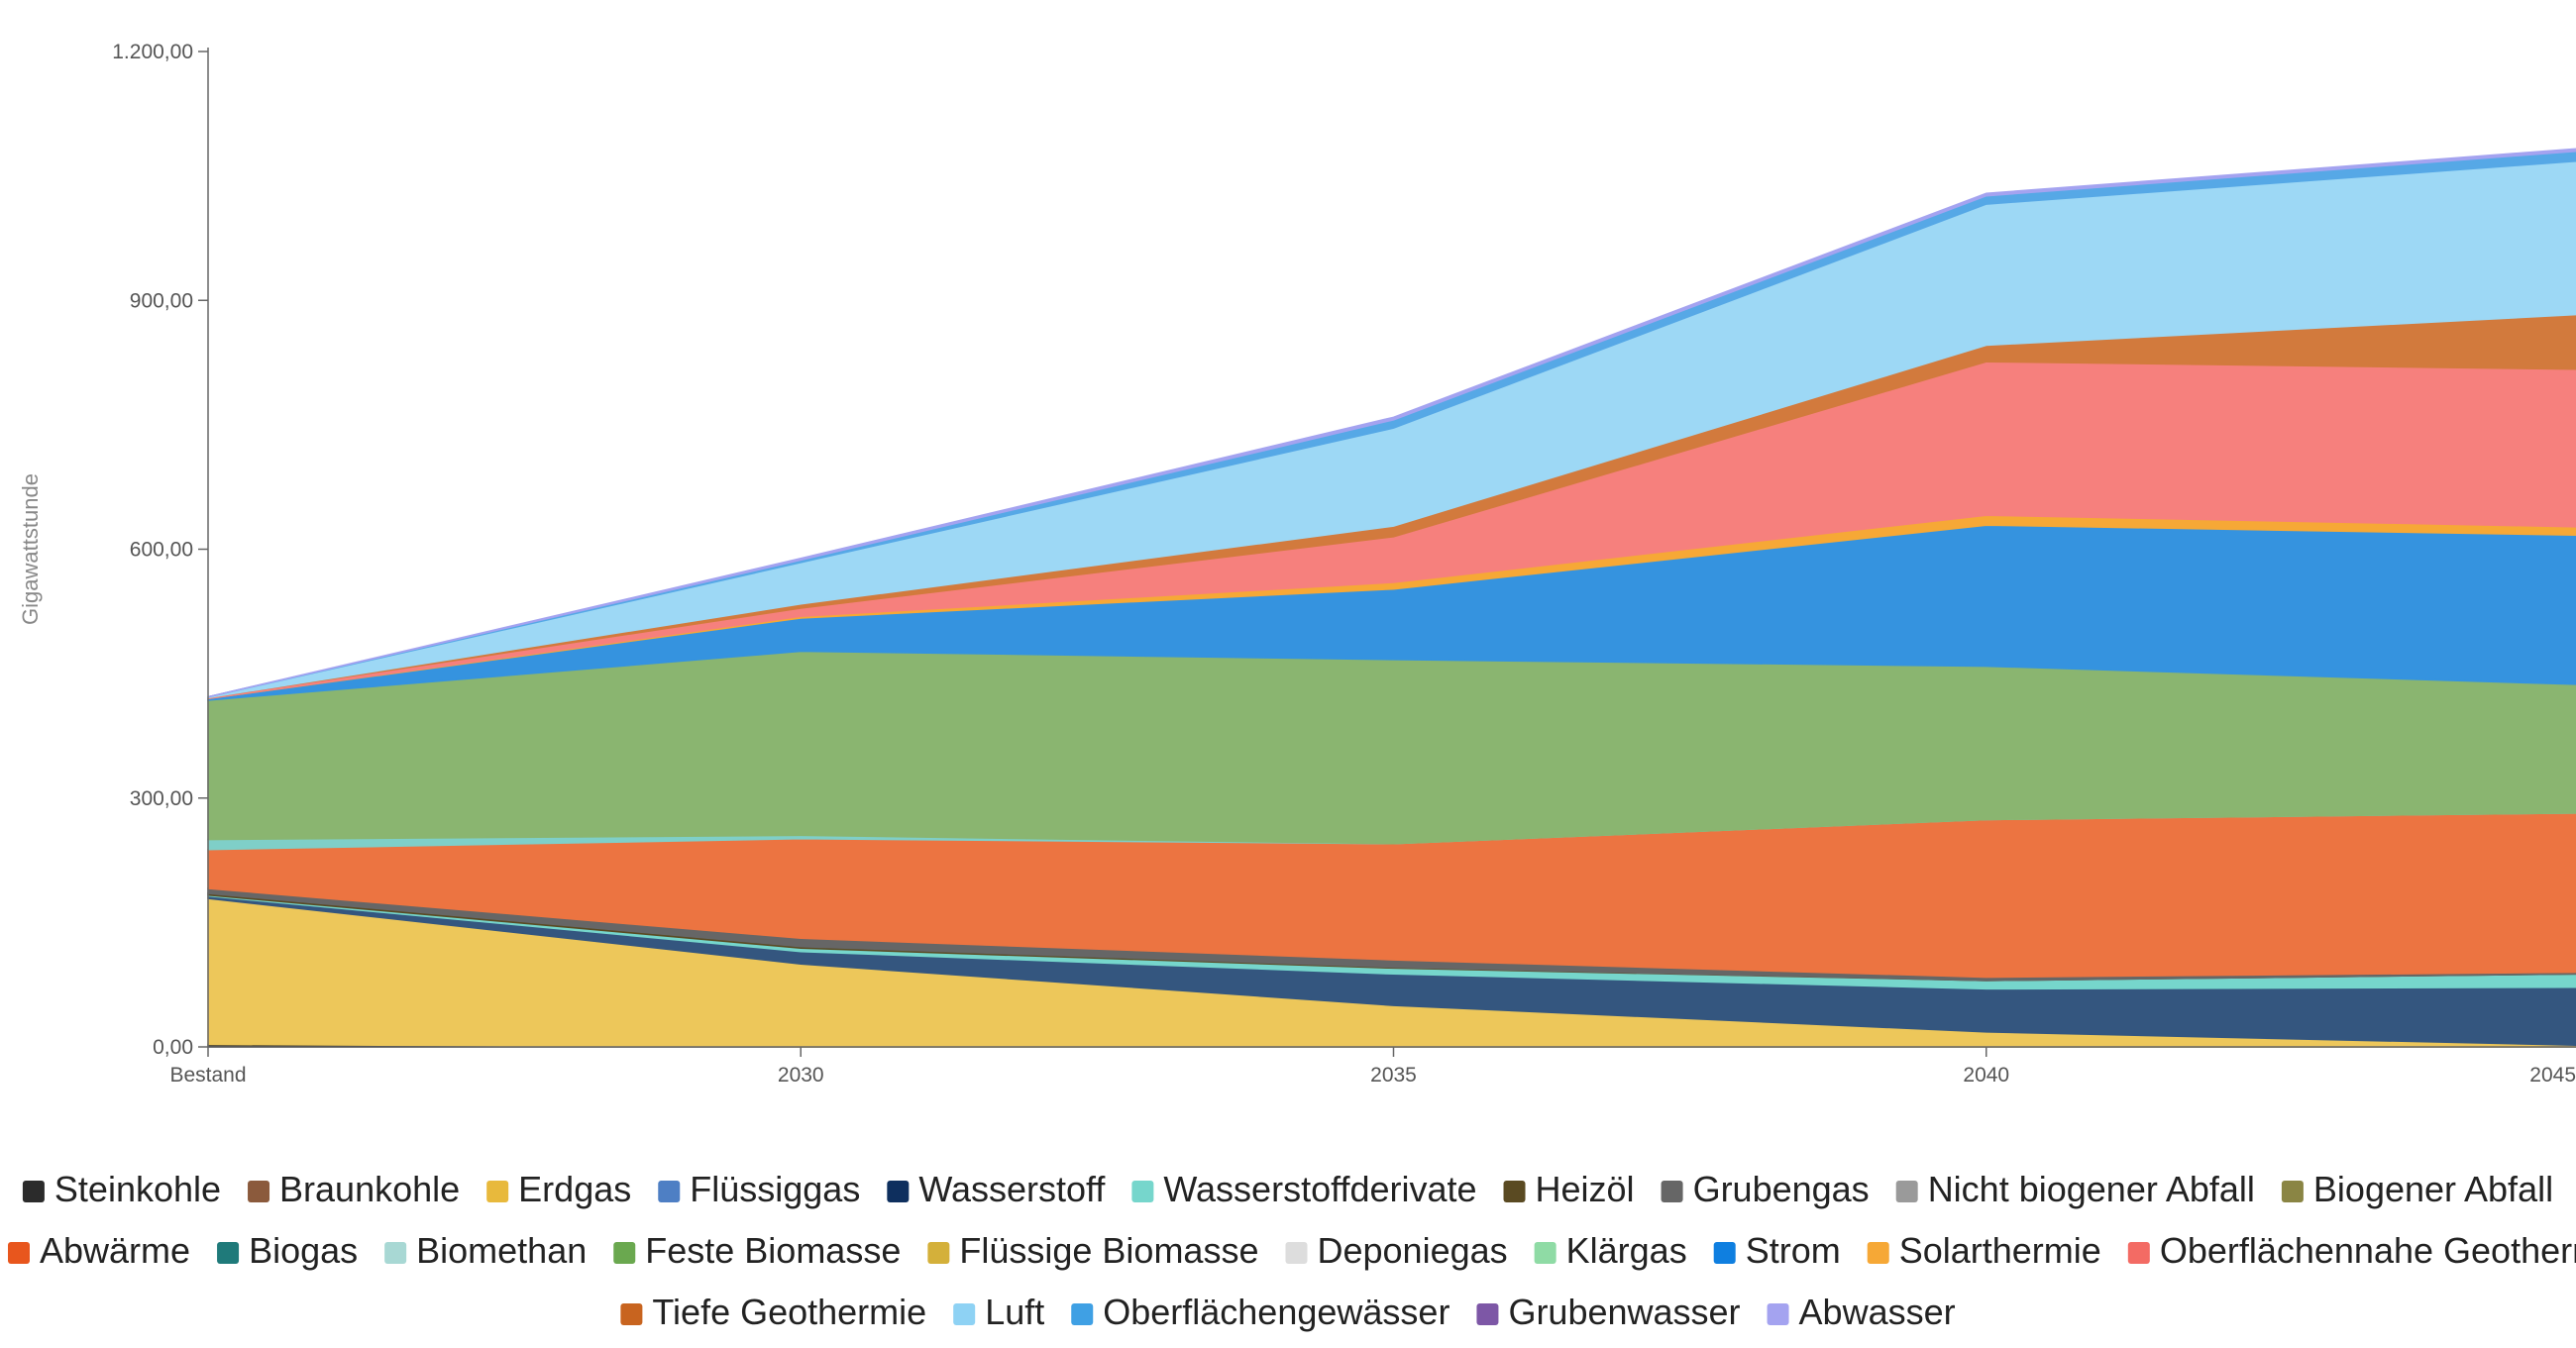 This screenshot has height=1348, width=2576. What do you see at coordinates (207, 1075) in the screenshot?
I see `x-tick-label: Bestand` at bounding box center [207, 1075].